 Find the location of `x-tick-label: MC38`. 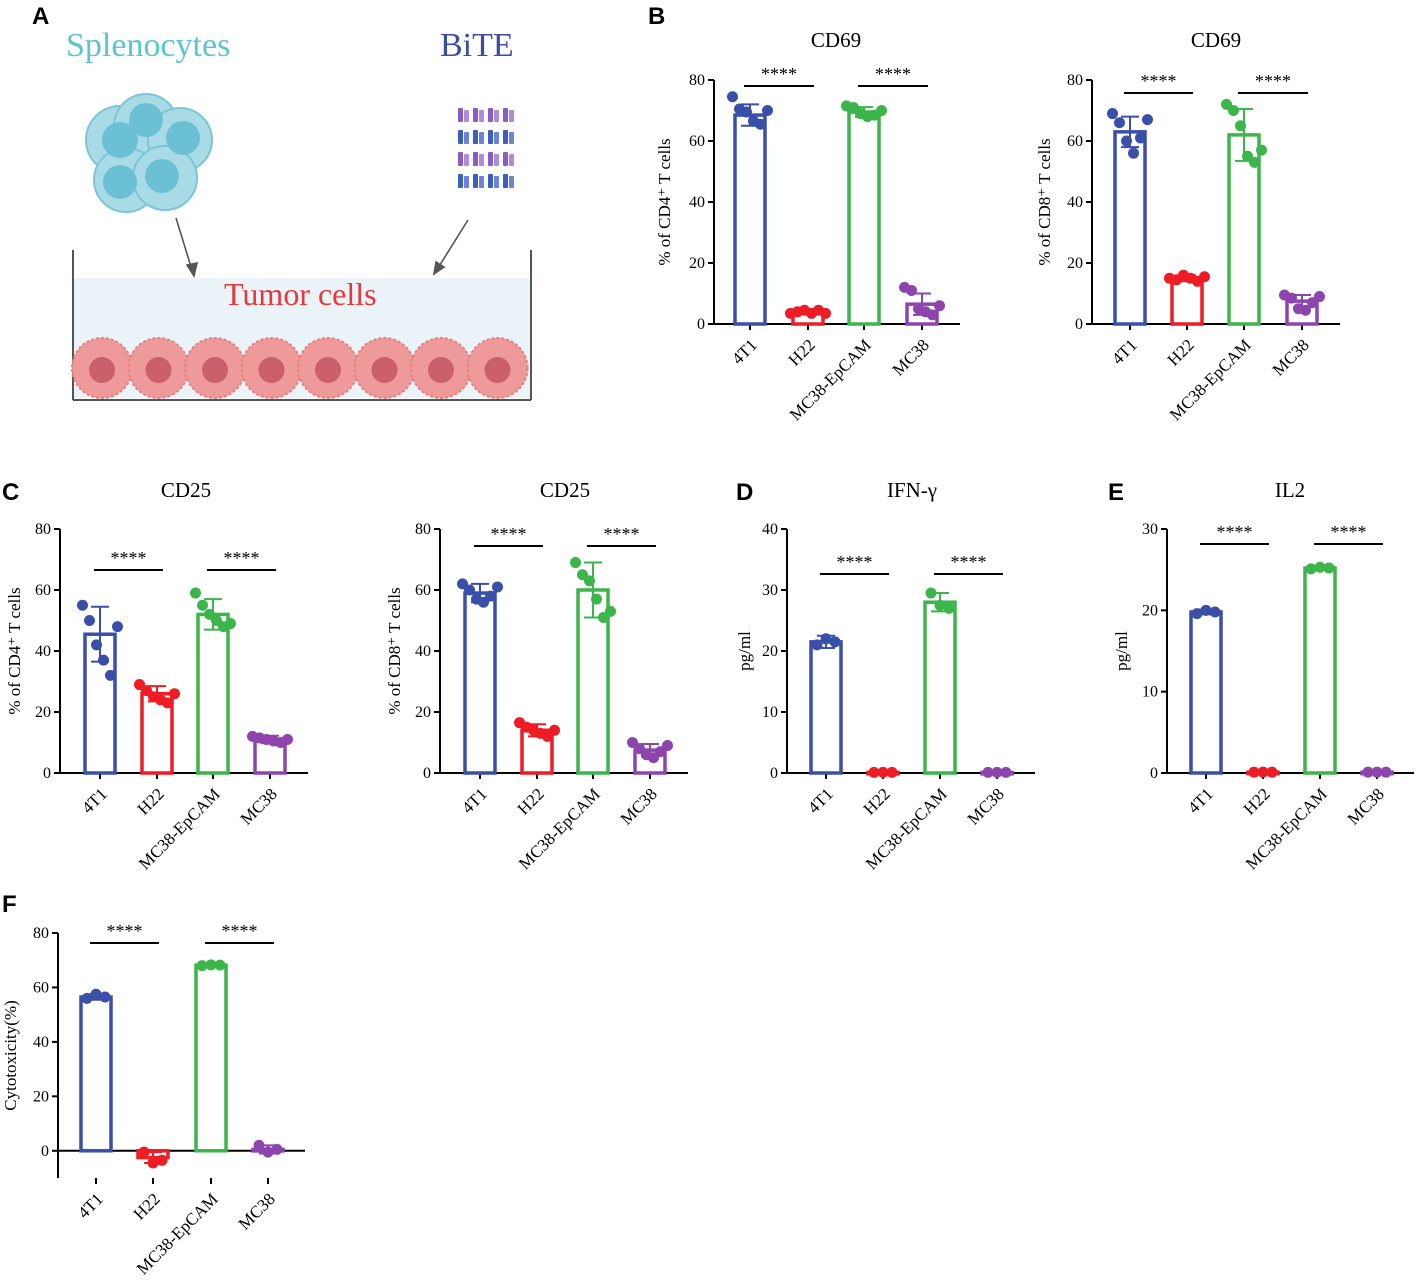

x-tick-label: MC38 is located at coordinates (259, 806).